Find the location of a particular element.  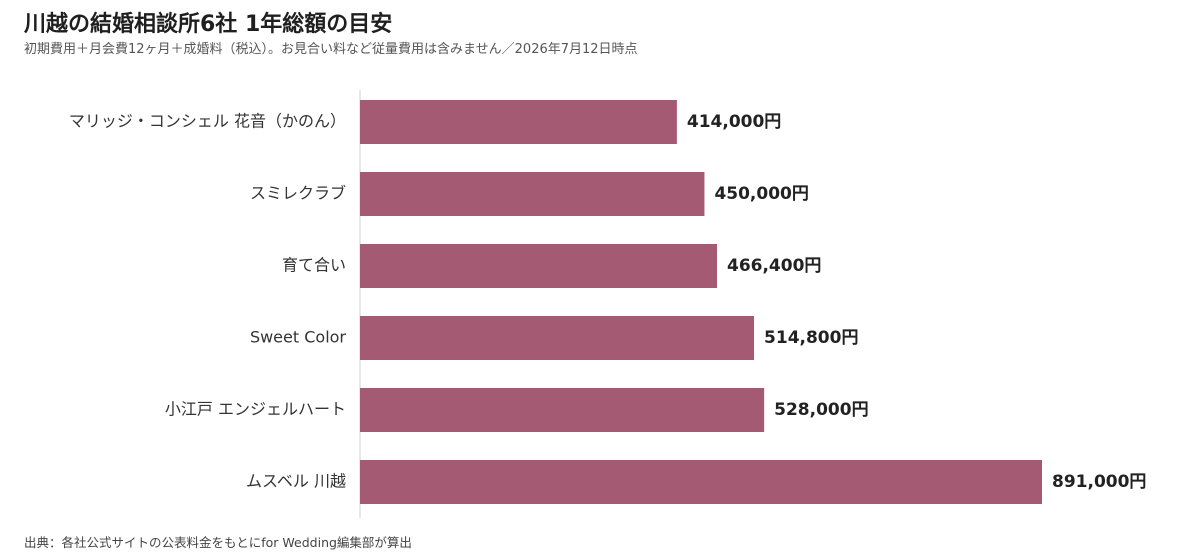

value-label: 414,000円 is located at coordinates (734, 122).